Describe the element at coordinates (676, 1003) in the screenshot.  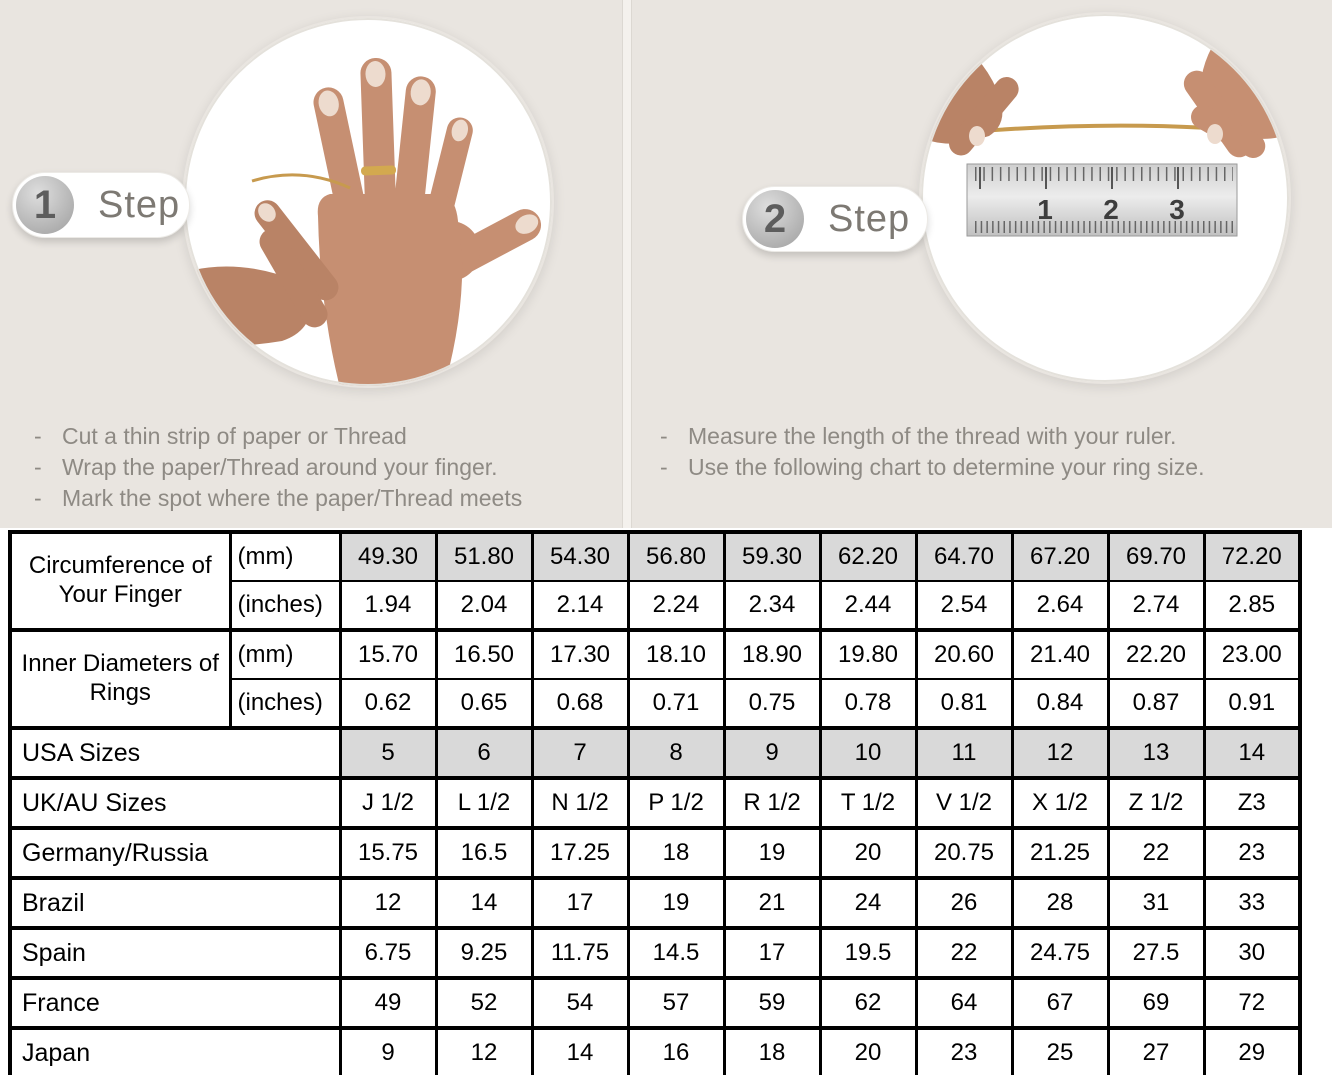
I see `table-cell: 57` at that location.